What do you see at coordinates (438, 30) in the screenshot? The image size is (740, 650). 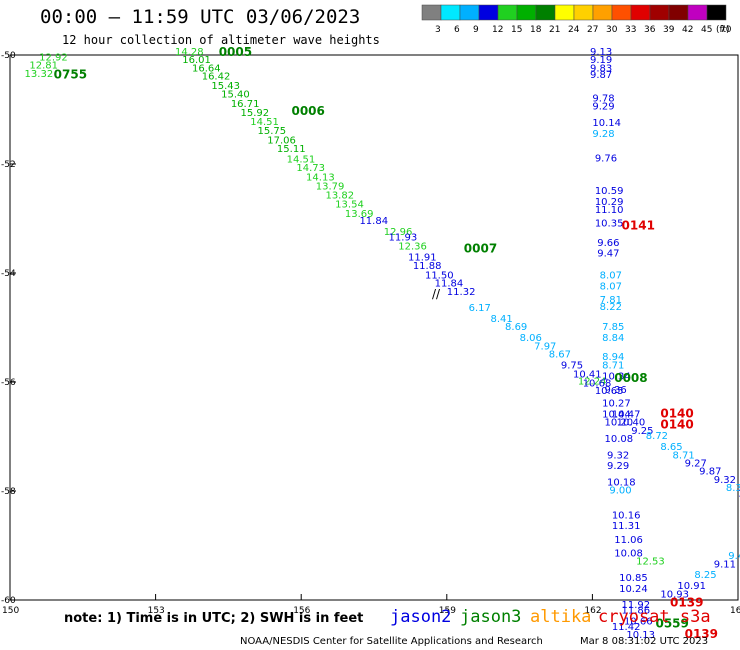 I see `color-scale-label: 3` at bounding box center [438, 30].